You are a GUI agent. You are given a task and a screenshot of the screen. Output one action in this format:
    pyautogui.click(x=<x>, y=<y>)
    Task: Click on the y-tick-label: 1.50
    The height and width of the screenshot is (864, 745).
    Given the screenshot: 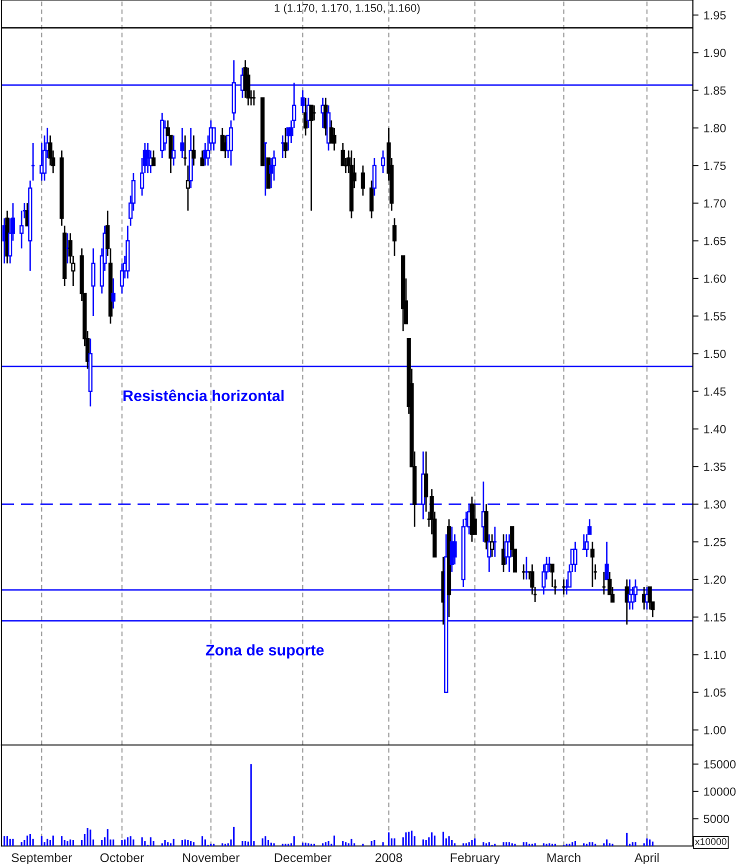 What is the action you would take?
    pyautogui.click(x=715, y=354)
    